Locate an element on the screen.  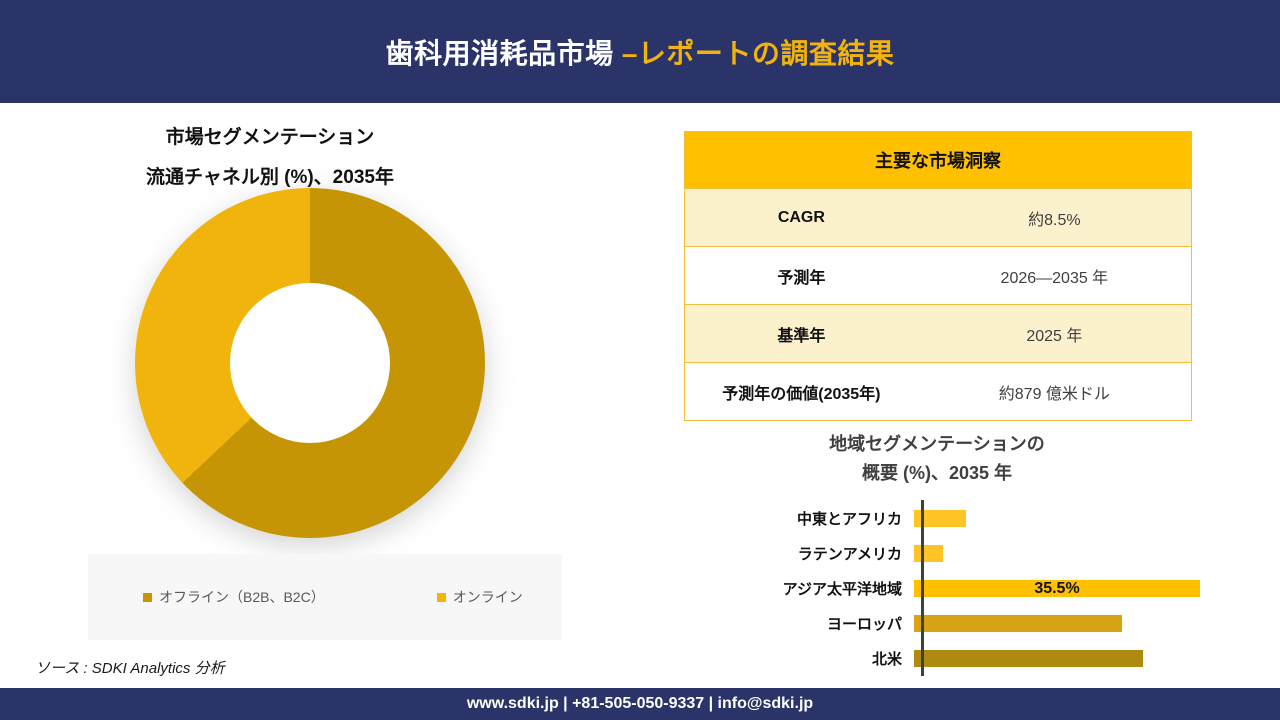
page-title: 歯科用消耗品市場 –レポートの調査結果 is located at coordinates (640, 52).